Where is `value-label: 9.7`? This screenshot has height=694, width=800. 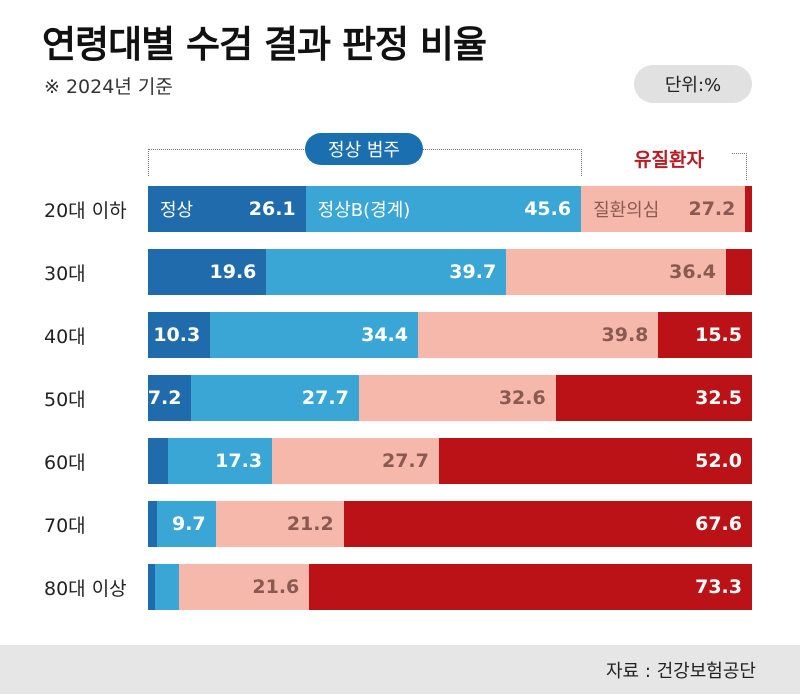
value-label: 9.7 is located at coordinates (188, 524).